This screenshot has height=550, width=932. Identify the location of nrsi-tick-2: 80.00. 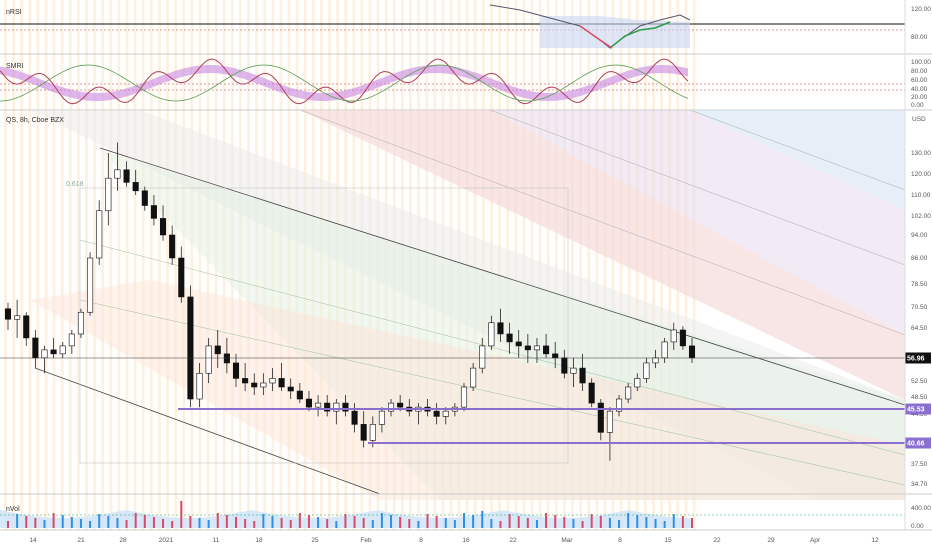
(919, 37).